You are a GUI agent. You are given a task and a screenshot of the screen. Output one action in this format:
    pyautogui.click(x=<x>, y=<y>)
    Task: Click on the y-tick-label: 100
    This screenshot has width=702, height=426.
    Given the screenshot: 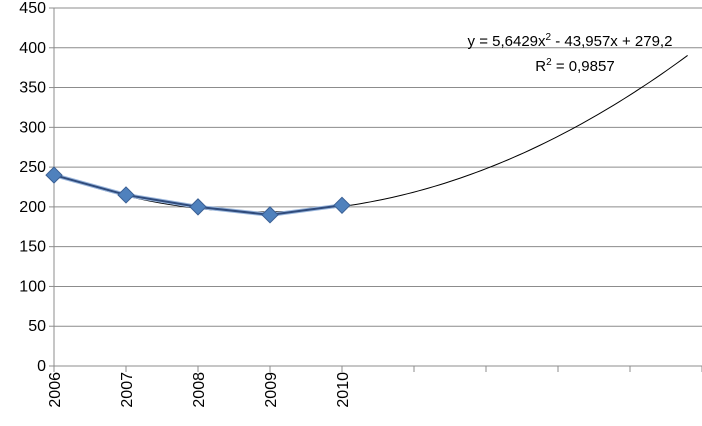 What is the action you would take?
    pyautogui.click(x=32, y=286)
    